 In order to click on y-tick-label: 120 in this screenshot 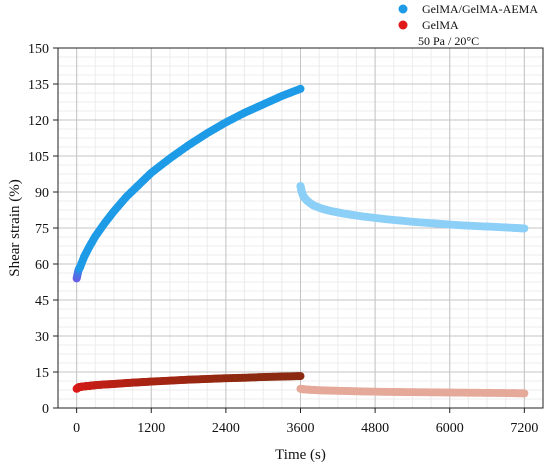, I will do `click(38, 121)`.